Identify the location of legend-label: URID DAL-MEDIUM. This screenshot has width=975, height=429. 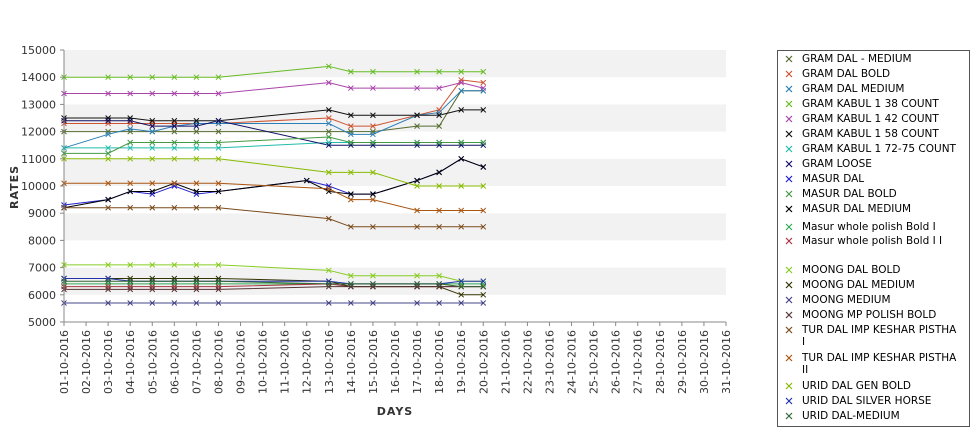
(851, 416).